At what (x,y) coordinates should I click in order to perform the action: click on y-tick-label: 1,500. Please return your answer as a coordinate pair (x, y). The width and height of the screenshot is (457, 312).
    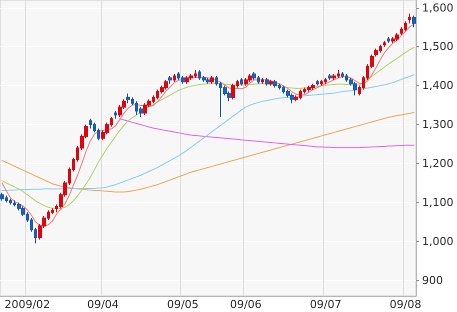
    Looking at the image, I should click on (438, 47).